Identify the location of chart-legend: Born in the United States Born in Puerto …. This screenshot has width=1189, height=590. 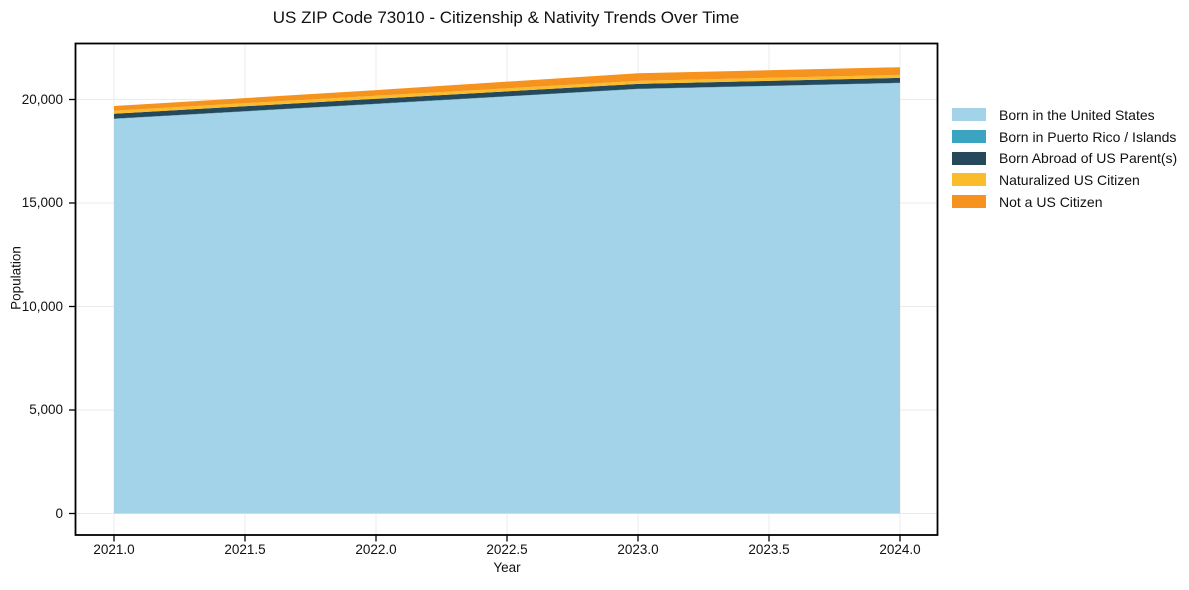
(1064, 158).